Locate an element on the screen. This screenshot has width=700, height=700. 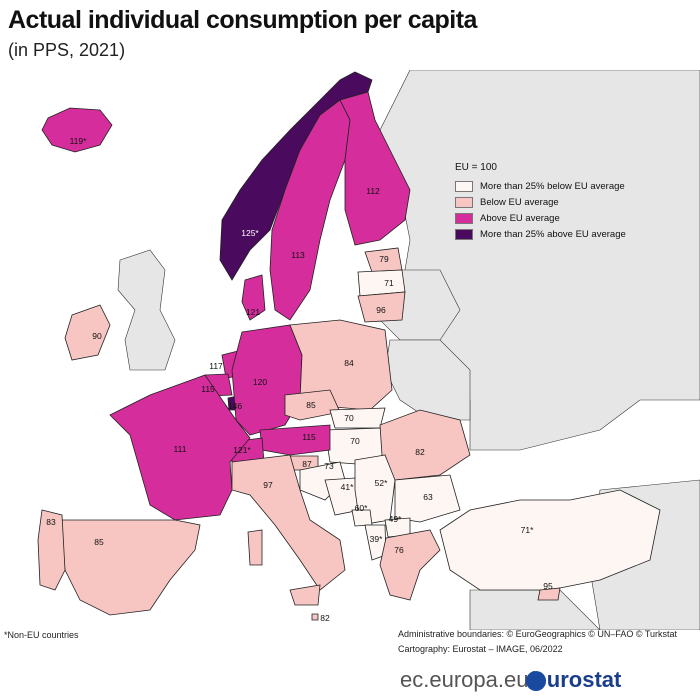
country-czechia is located at coordinates (312, 405).